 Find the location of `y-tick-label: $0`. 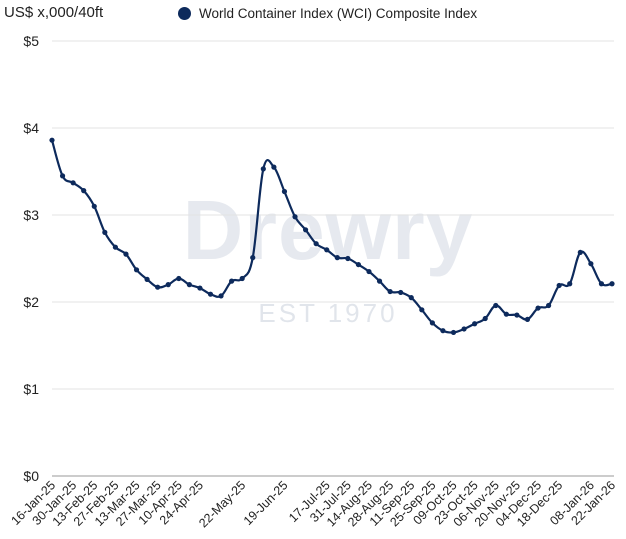

y-tick-label: $0 is located at coordinates (31, 476).